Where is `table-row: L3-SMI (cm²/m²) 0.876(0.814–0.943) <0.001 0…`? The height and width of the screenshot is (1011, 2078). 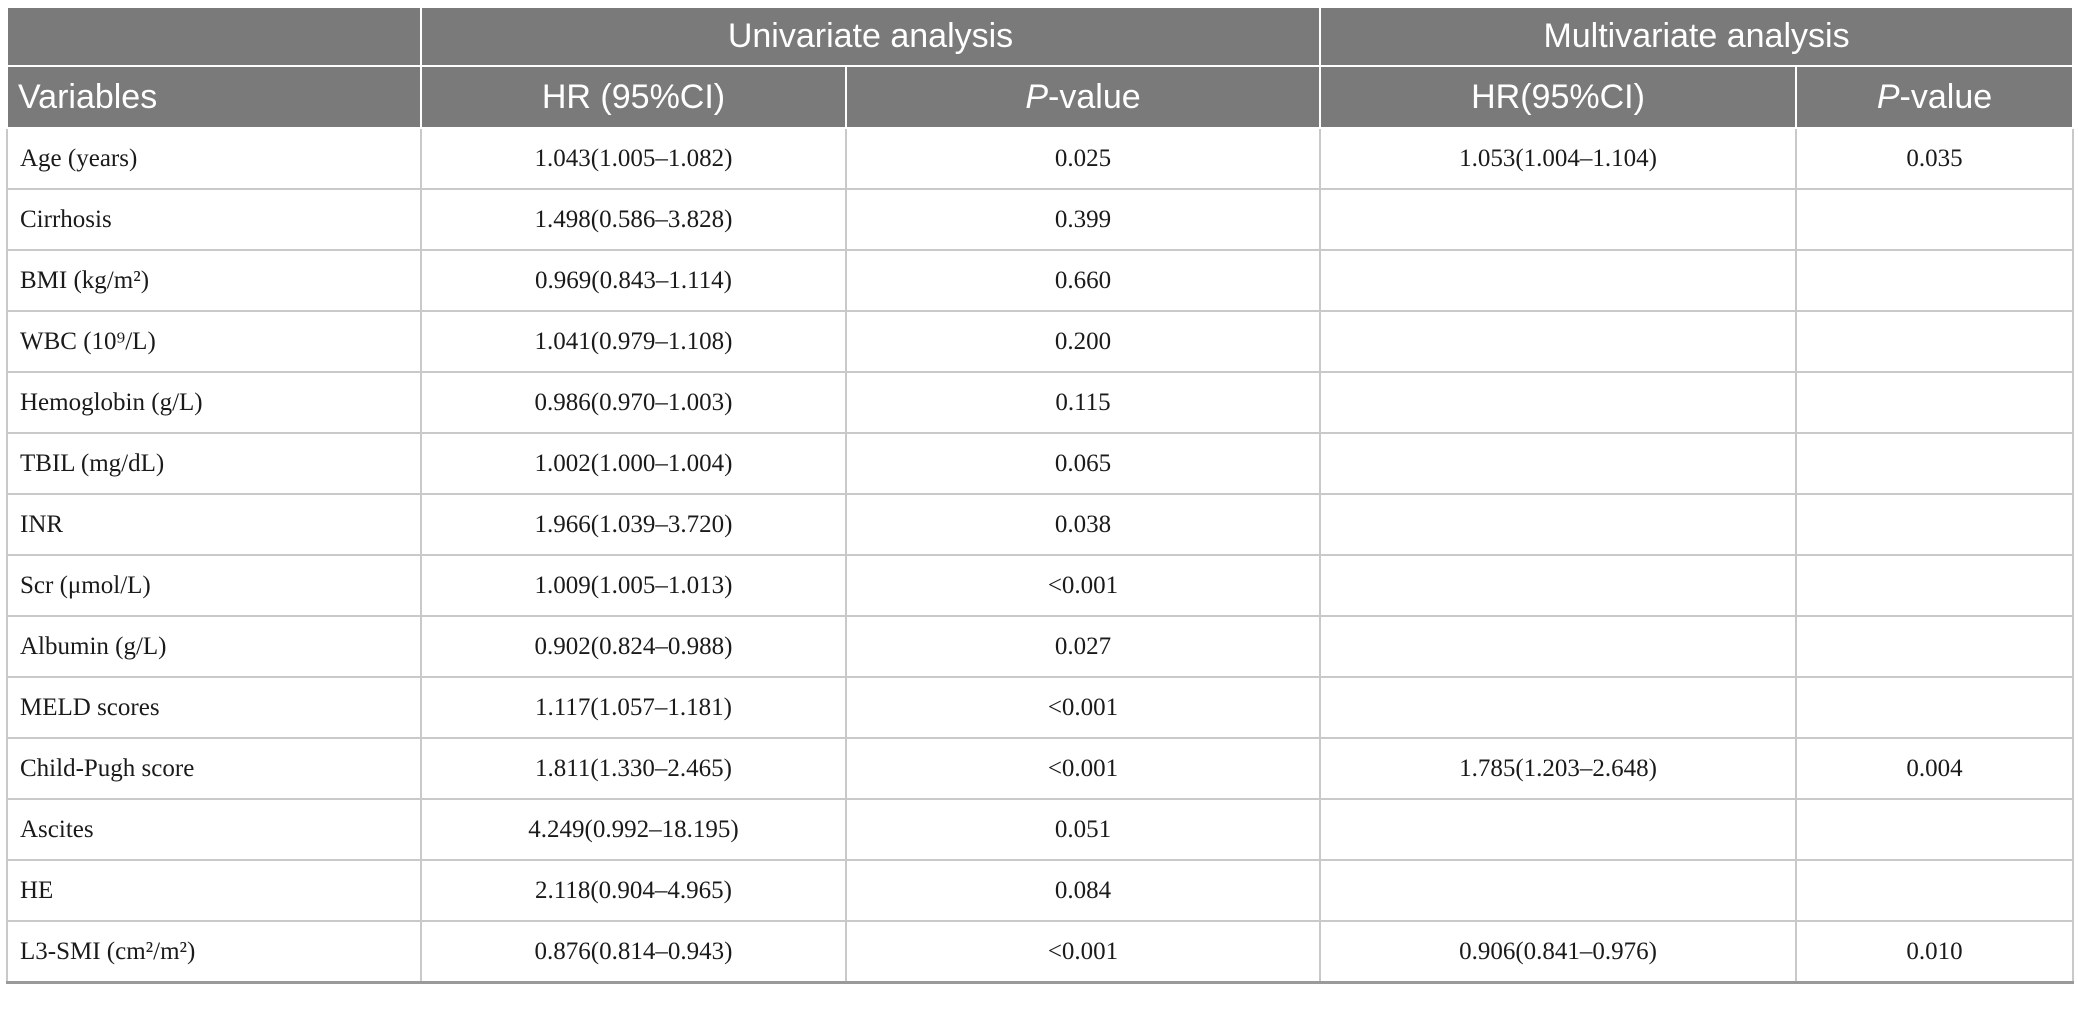
table-row: L3-SMI (cm²/m²) 0.876(0.814–0.943) <0.001 0… is located at coordinates (1040, 952).